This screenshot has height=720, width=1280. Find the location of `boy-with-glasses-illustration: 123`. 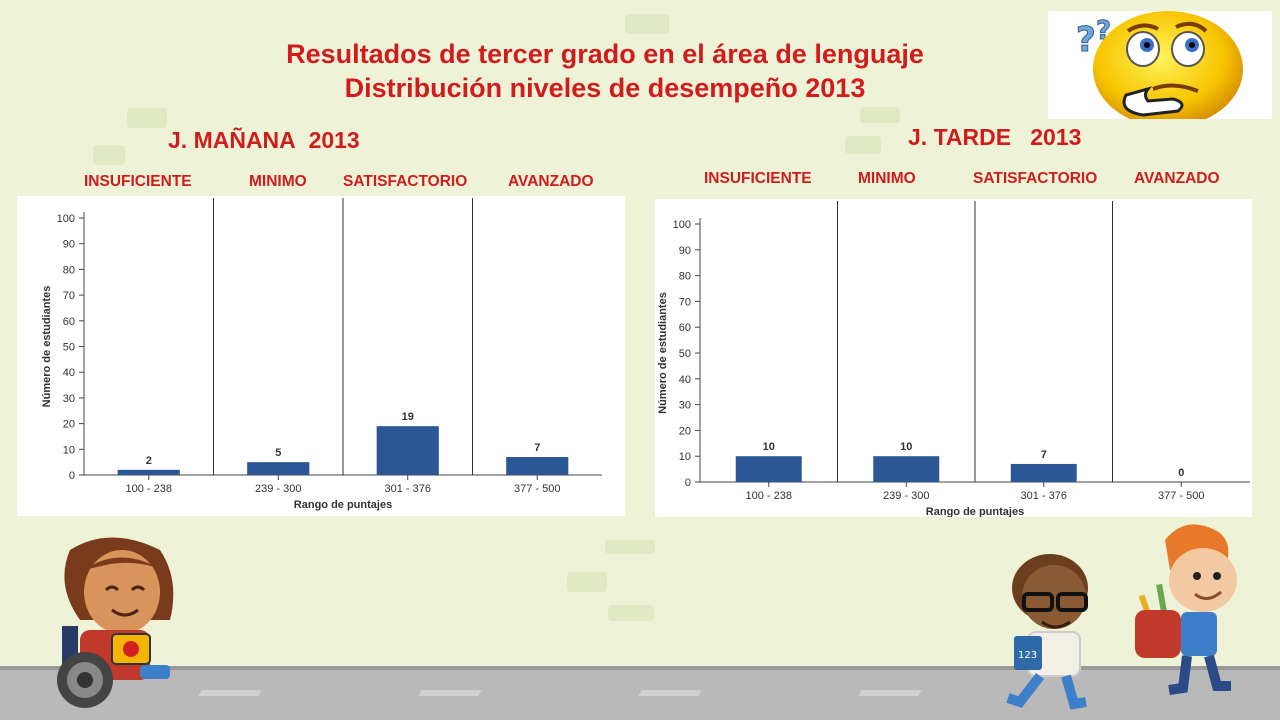

boy-with-glasses-illustration: 123 is located at coordinates (1060, 634).